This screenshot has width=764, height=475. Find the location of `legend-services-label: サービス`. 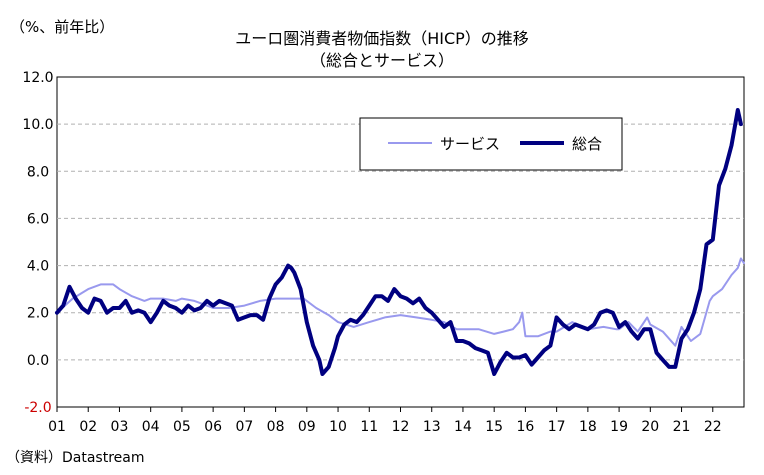

legend-services-label: サービス is located at coordinates (470, 144).